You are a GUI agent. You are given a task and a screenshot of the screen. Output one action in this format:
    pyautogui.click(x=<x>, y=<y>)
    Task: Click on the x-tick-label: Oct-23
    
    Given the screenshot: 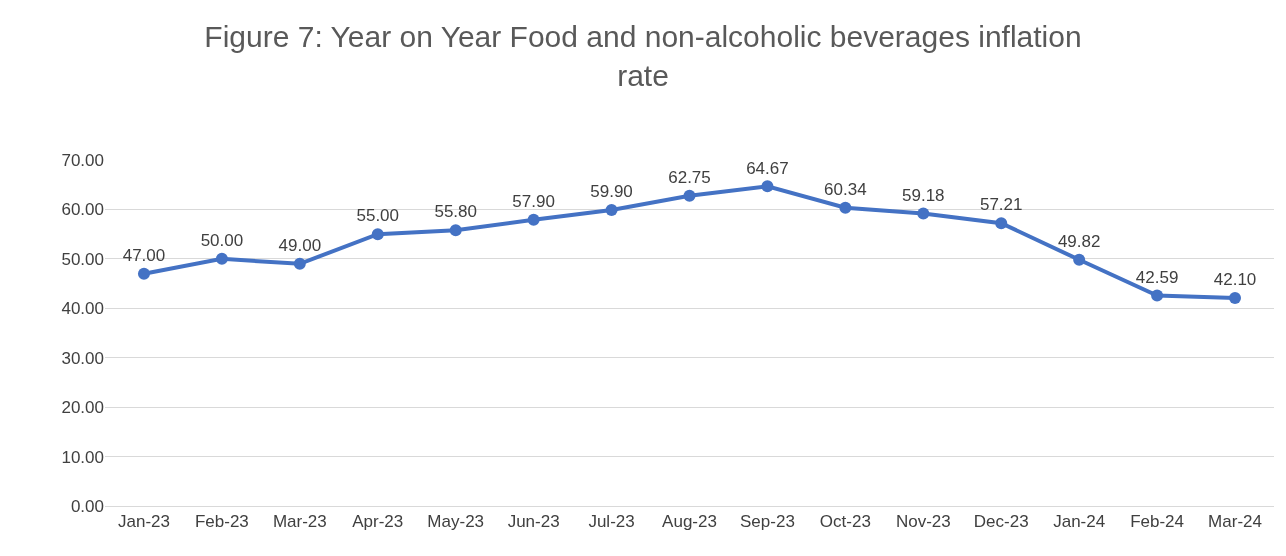 What is the action you would take?
    pyautogui.click(x=845, y=522)
    